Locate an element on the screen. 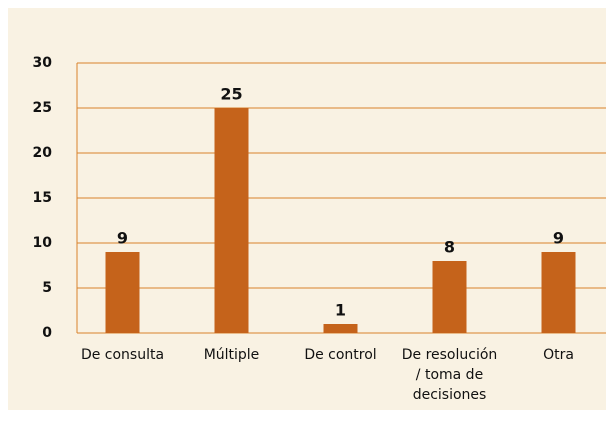 The height and width of the screenshot is (421, 614). y-tick-label: 5 is located at coordinates (47, 288).